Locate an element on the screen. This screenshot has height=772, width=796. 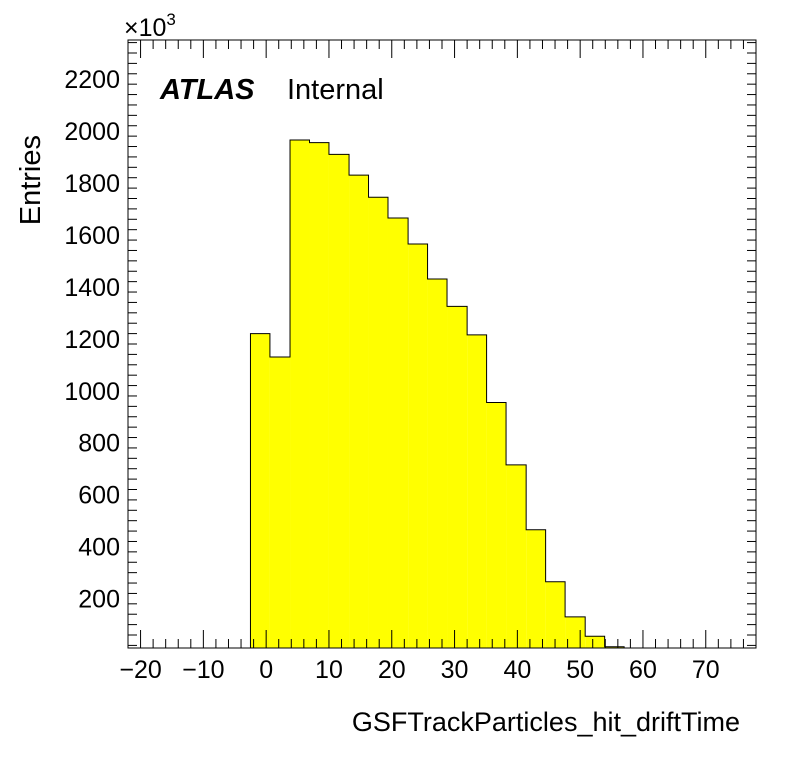
y-tick-label: 1200 is located at coordinates (92, 340).